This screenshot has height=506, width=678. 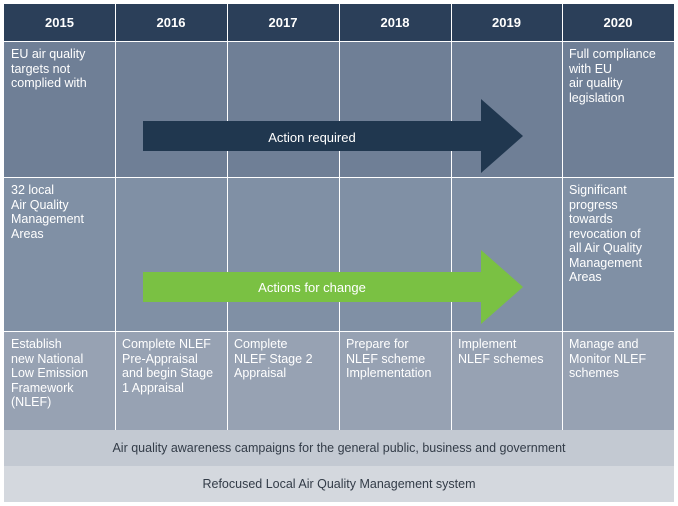 I want to click on row1-start-cell: EU air quality targets not complied with, so click(x=59, y=109).